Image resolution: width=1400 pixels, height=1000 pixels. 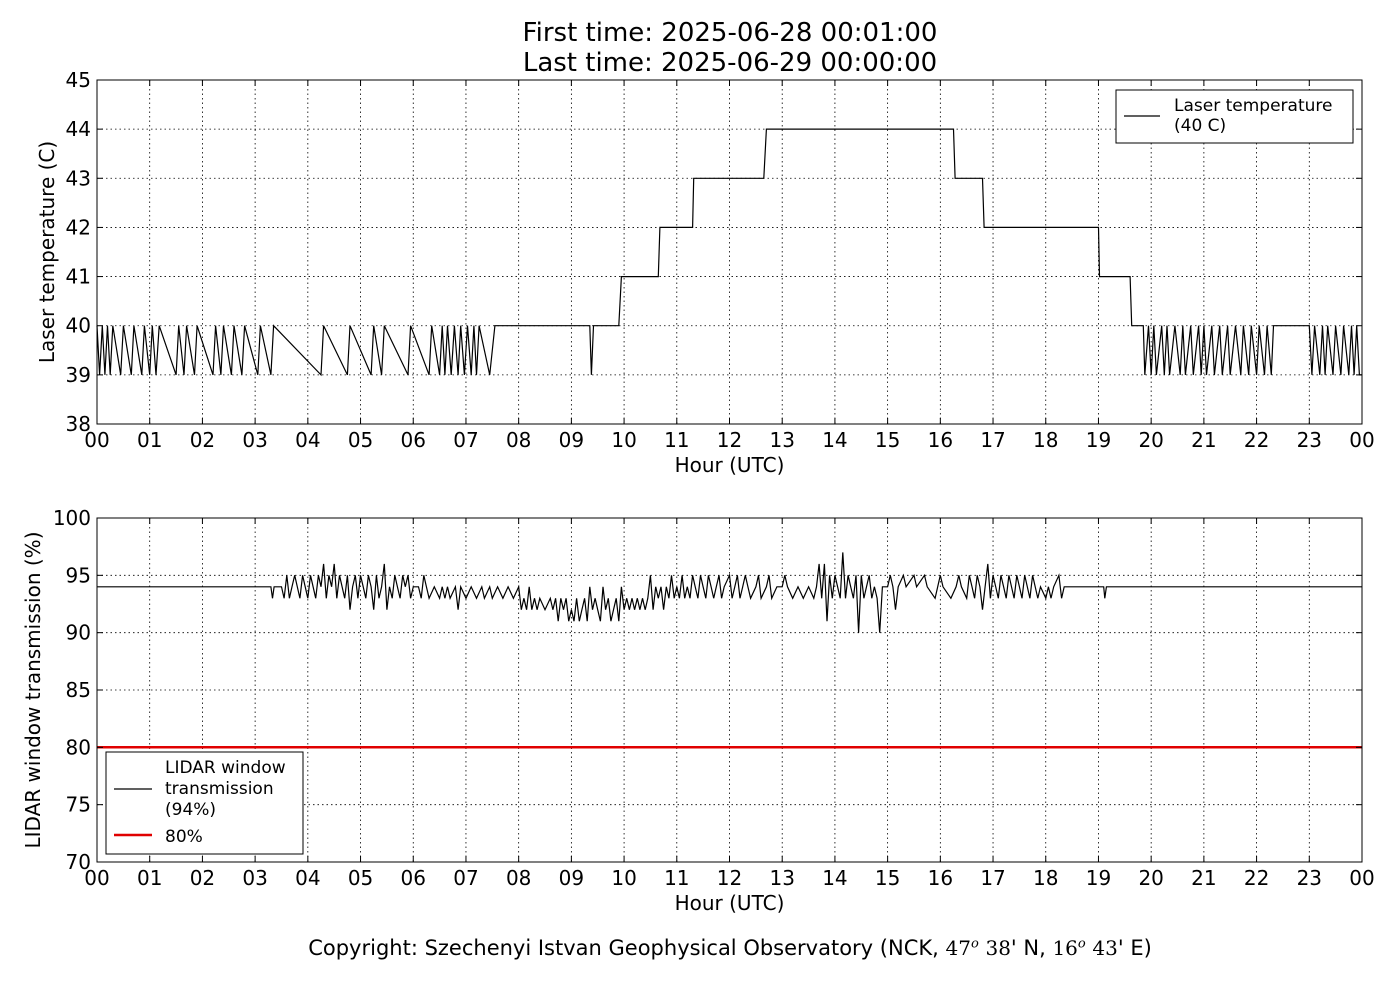 What do you see at coordinates (1134, 948) in the screenshot?
I see `longitude-suffix: ' E)` at bounding box center [1134, 948].